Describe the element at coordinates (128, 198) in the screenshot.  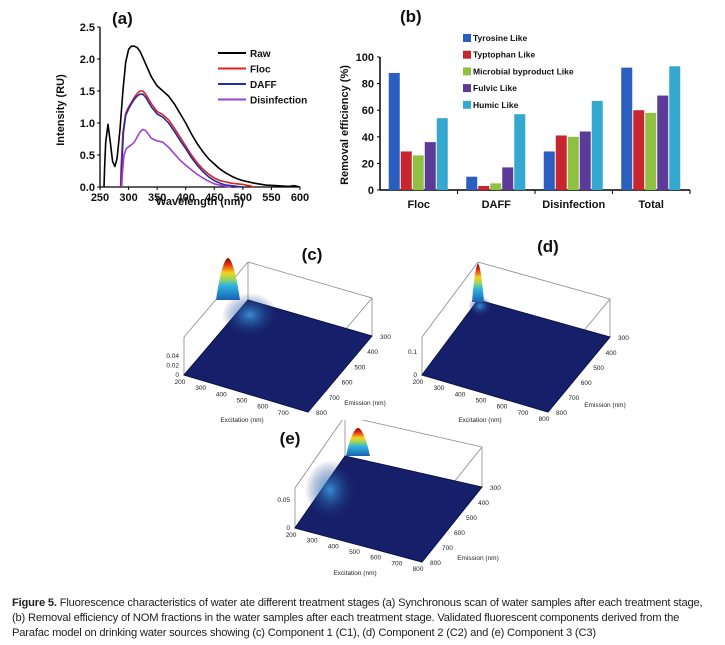
I see `chart-a-x-tick-label: 300` at that location.